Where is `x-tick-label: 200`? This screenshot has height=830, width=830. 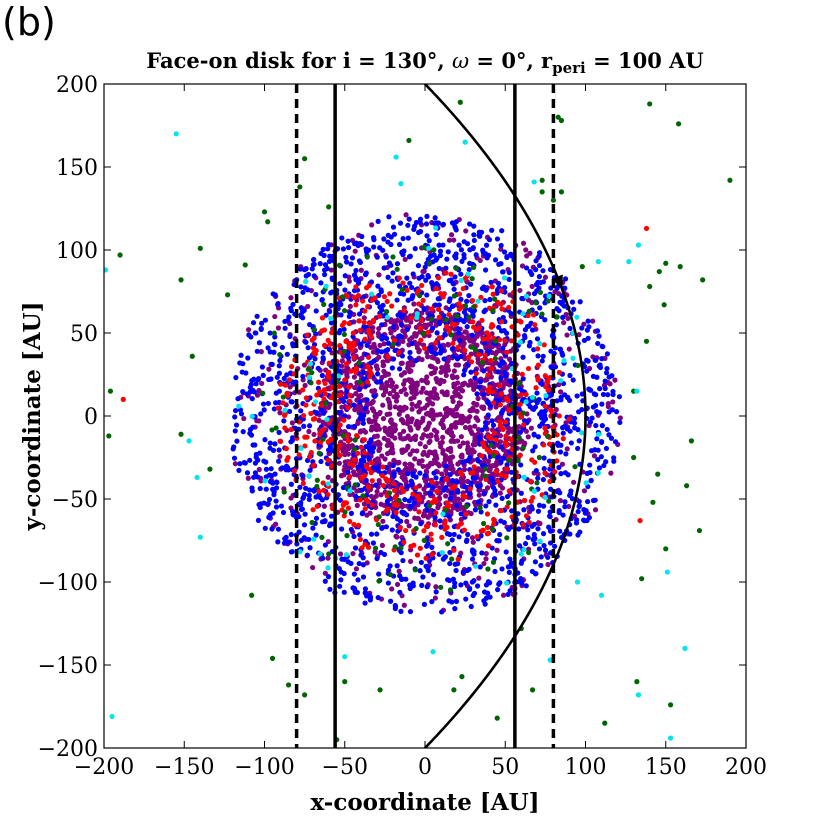 x-tick-label: 200 is located at coordinates (746, 767).